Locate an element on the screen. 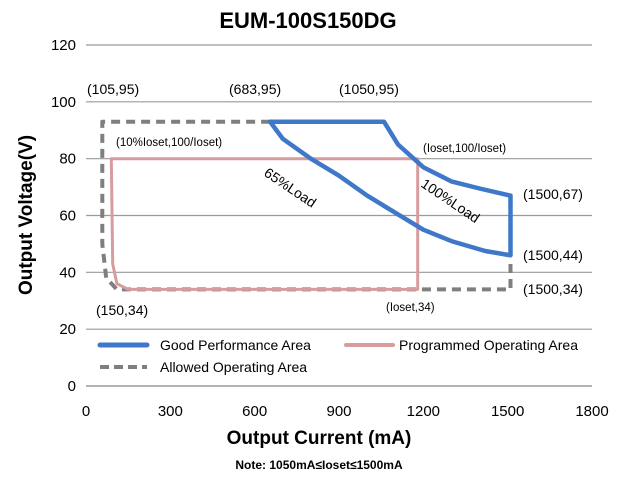  y-axis-title: Output Voltage(V) is located at coordinates (26, 215).